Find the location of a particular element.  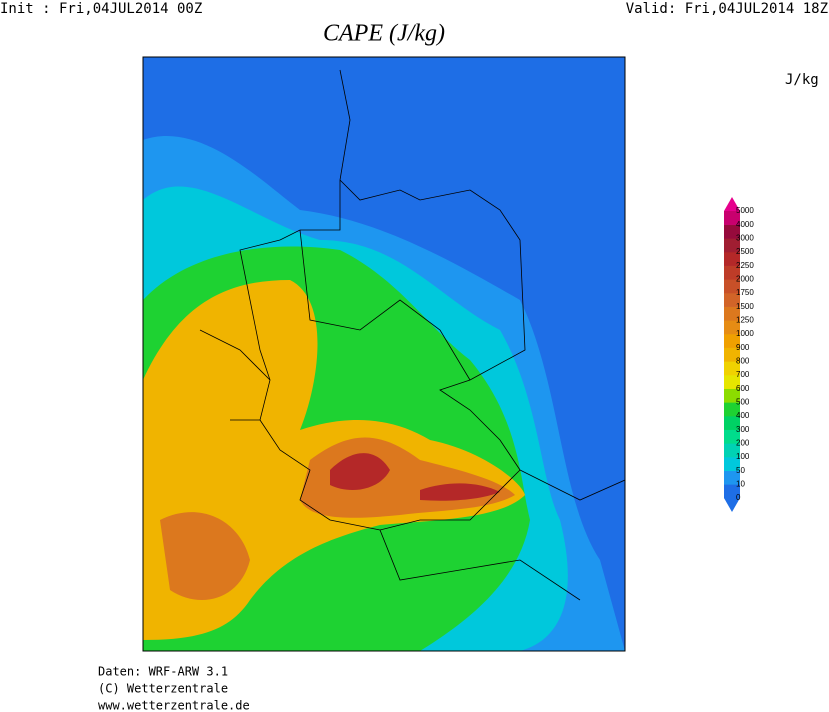

colorbar-label: 800 is located at coordinates (743, 360).